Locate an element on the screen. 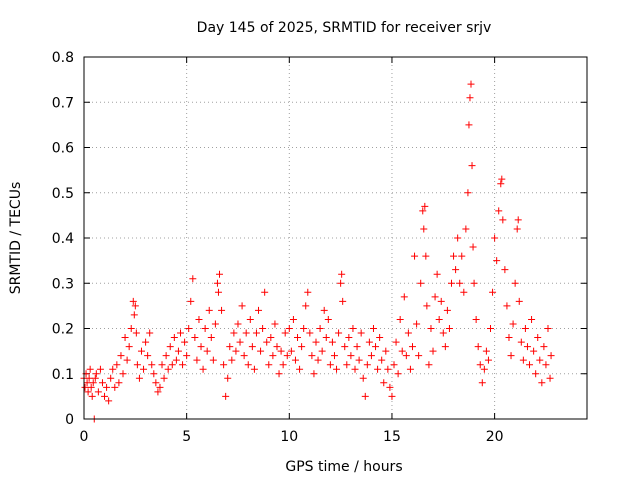 The width and height of the screenshot is (640, 480). y-tick-label: 0.1 is located at coordinates (63, 375).